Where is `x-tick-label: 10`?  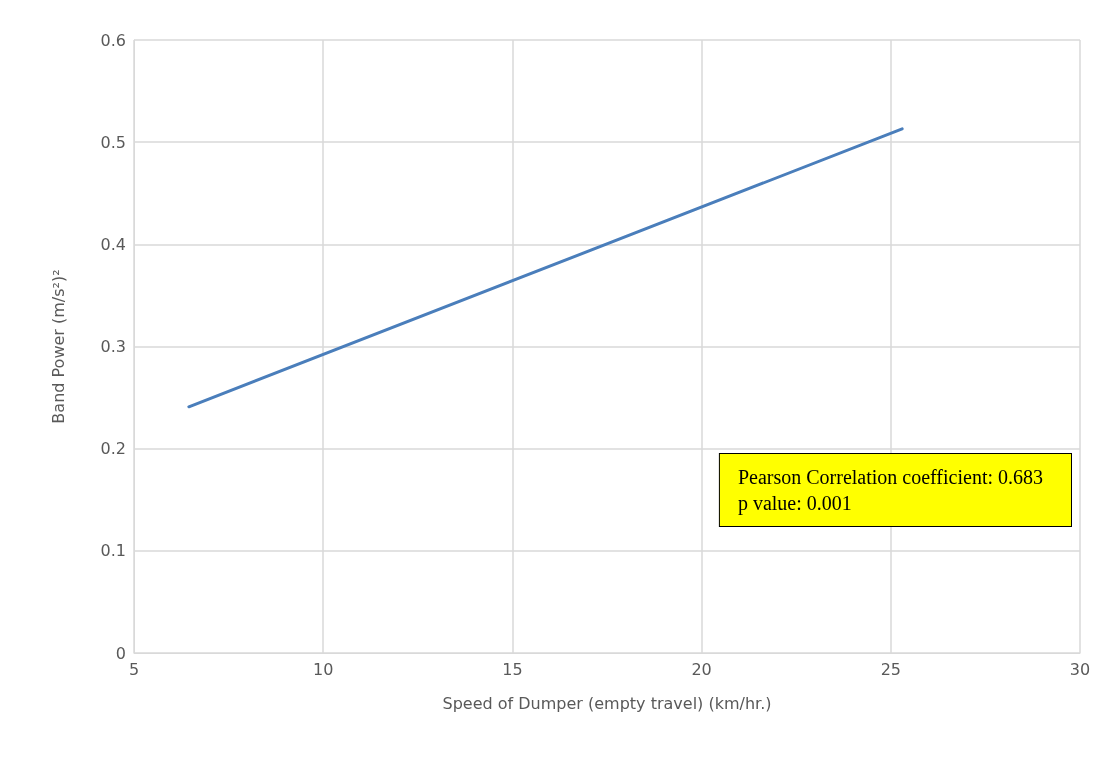
x-tick-label: 10 is located at coordinates (323, 669).